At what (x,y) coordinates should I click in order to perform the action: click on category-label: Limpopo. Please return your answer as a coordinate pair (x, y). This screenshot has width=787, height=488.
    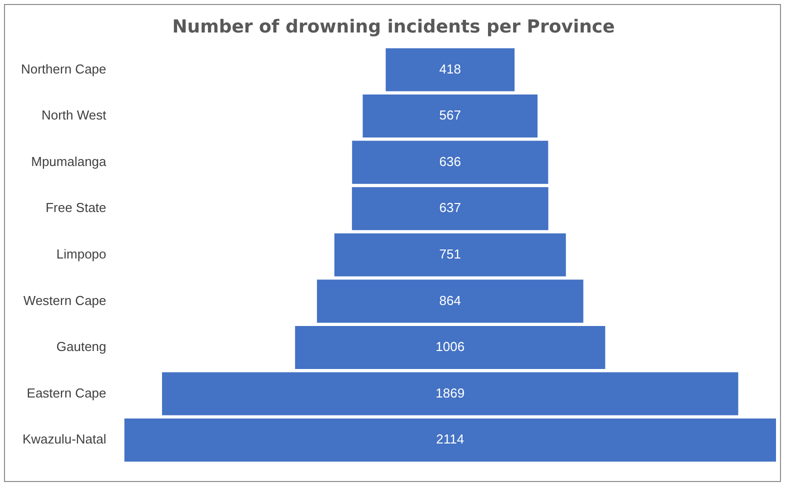
    Looking at the image, I should click on (81, 254).